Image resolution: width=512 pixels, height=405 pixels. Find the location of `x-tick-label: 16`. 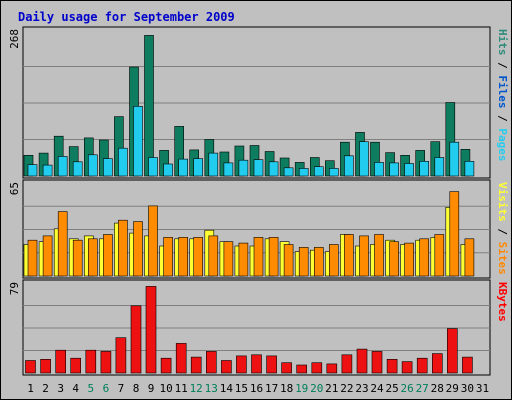

x-tick-label: 16 is located at coordinates (256, 388).